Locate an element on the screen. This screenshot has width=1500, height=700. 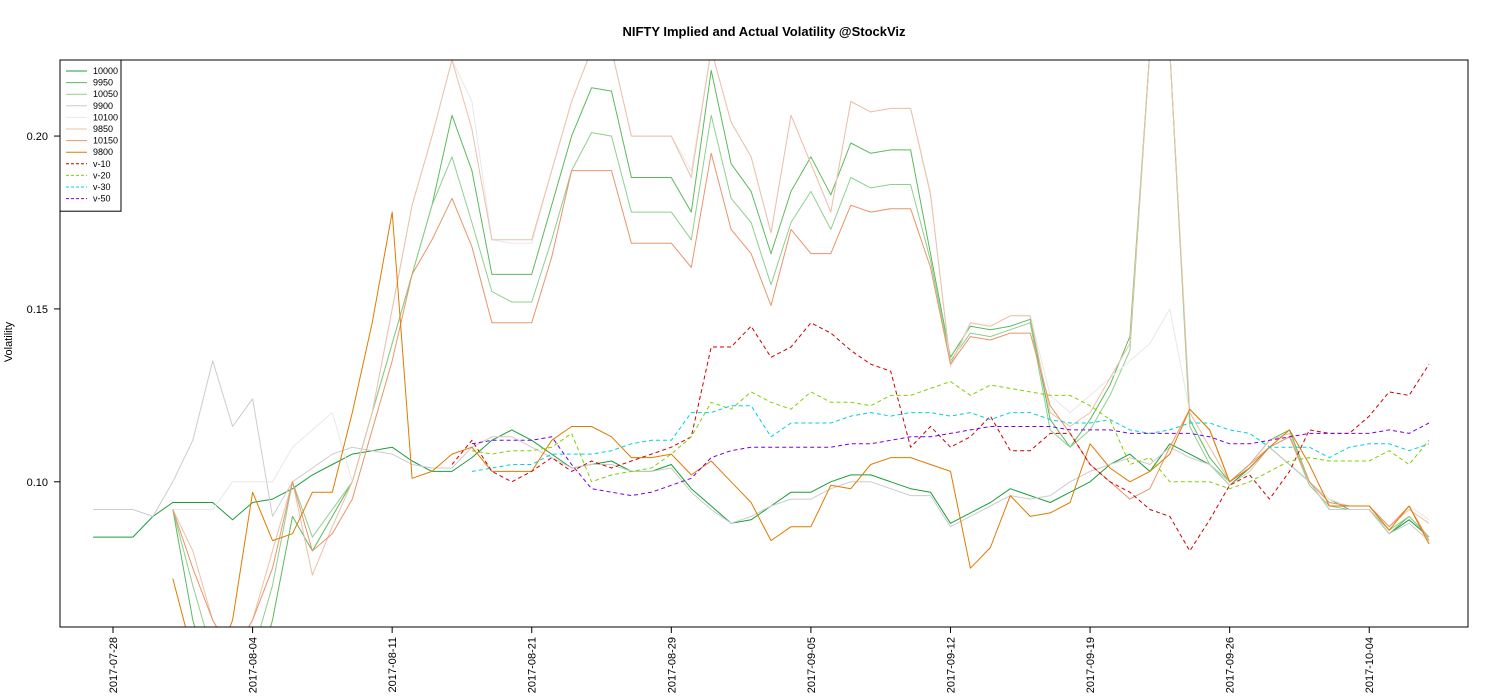
legend-label: 10050 is located at coordinates (105, 94).